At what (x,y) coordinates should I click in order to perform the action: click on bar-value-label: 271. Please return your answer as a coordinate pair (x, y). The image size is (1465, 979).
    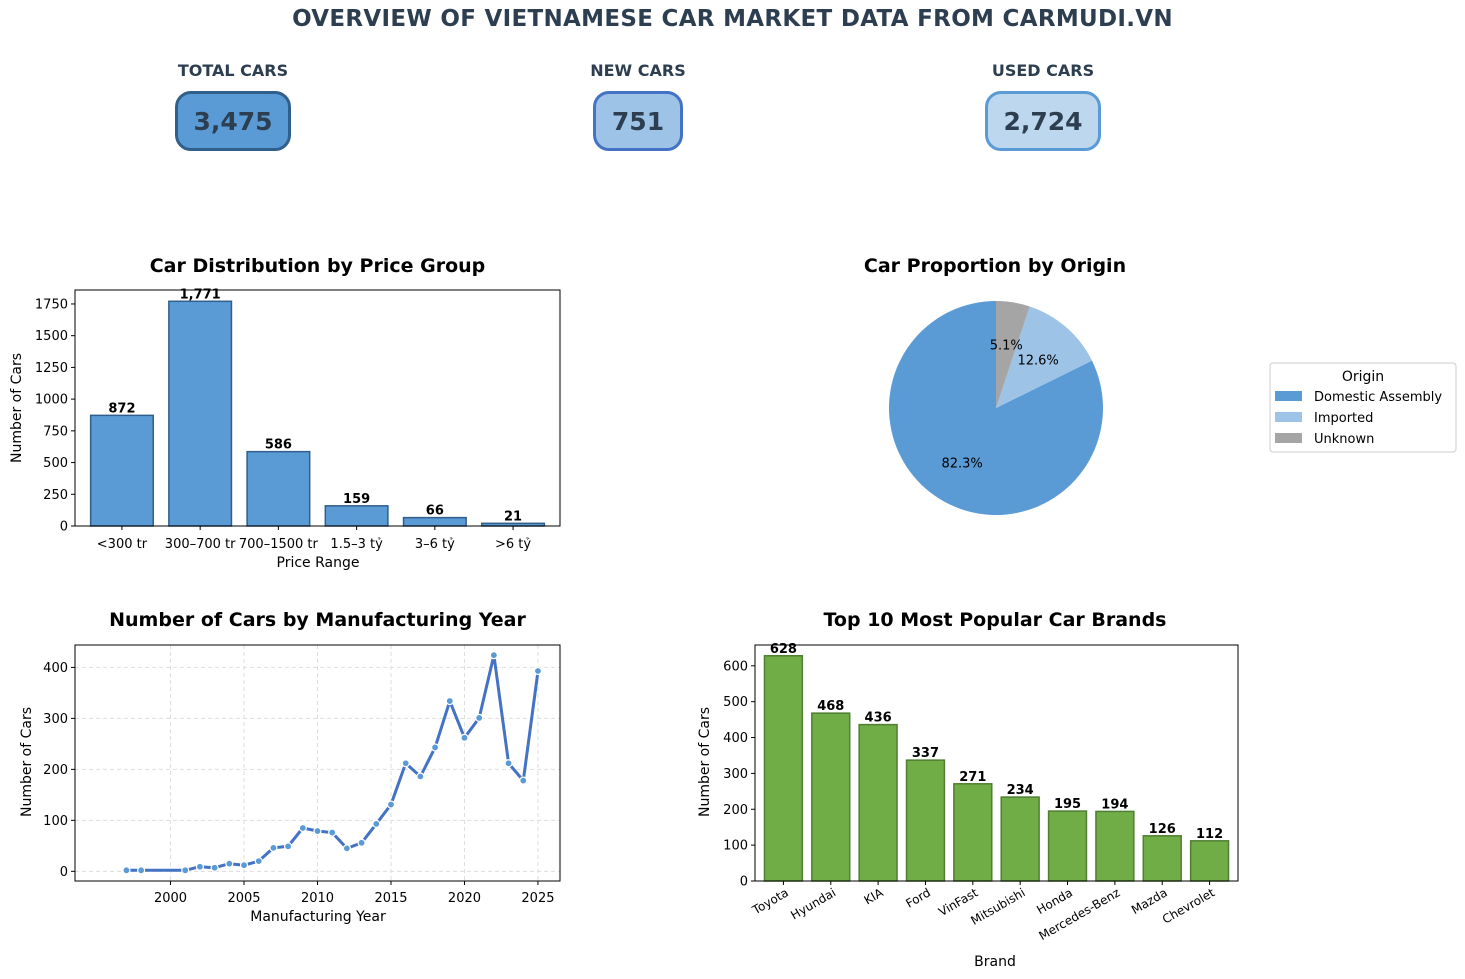
    Looking at the image, I should click on (972, 777).